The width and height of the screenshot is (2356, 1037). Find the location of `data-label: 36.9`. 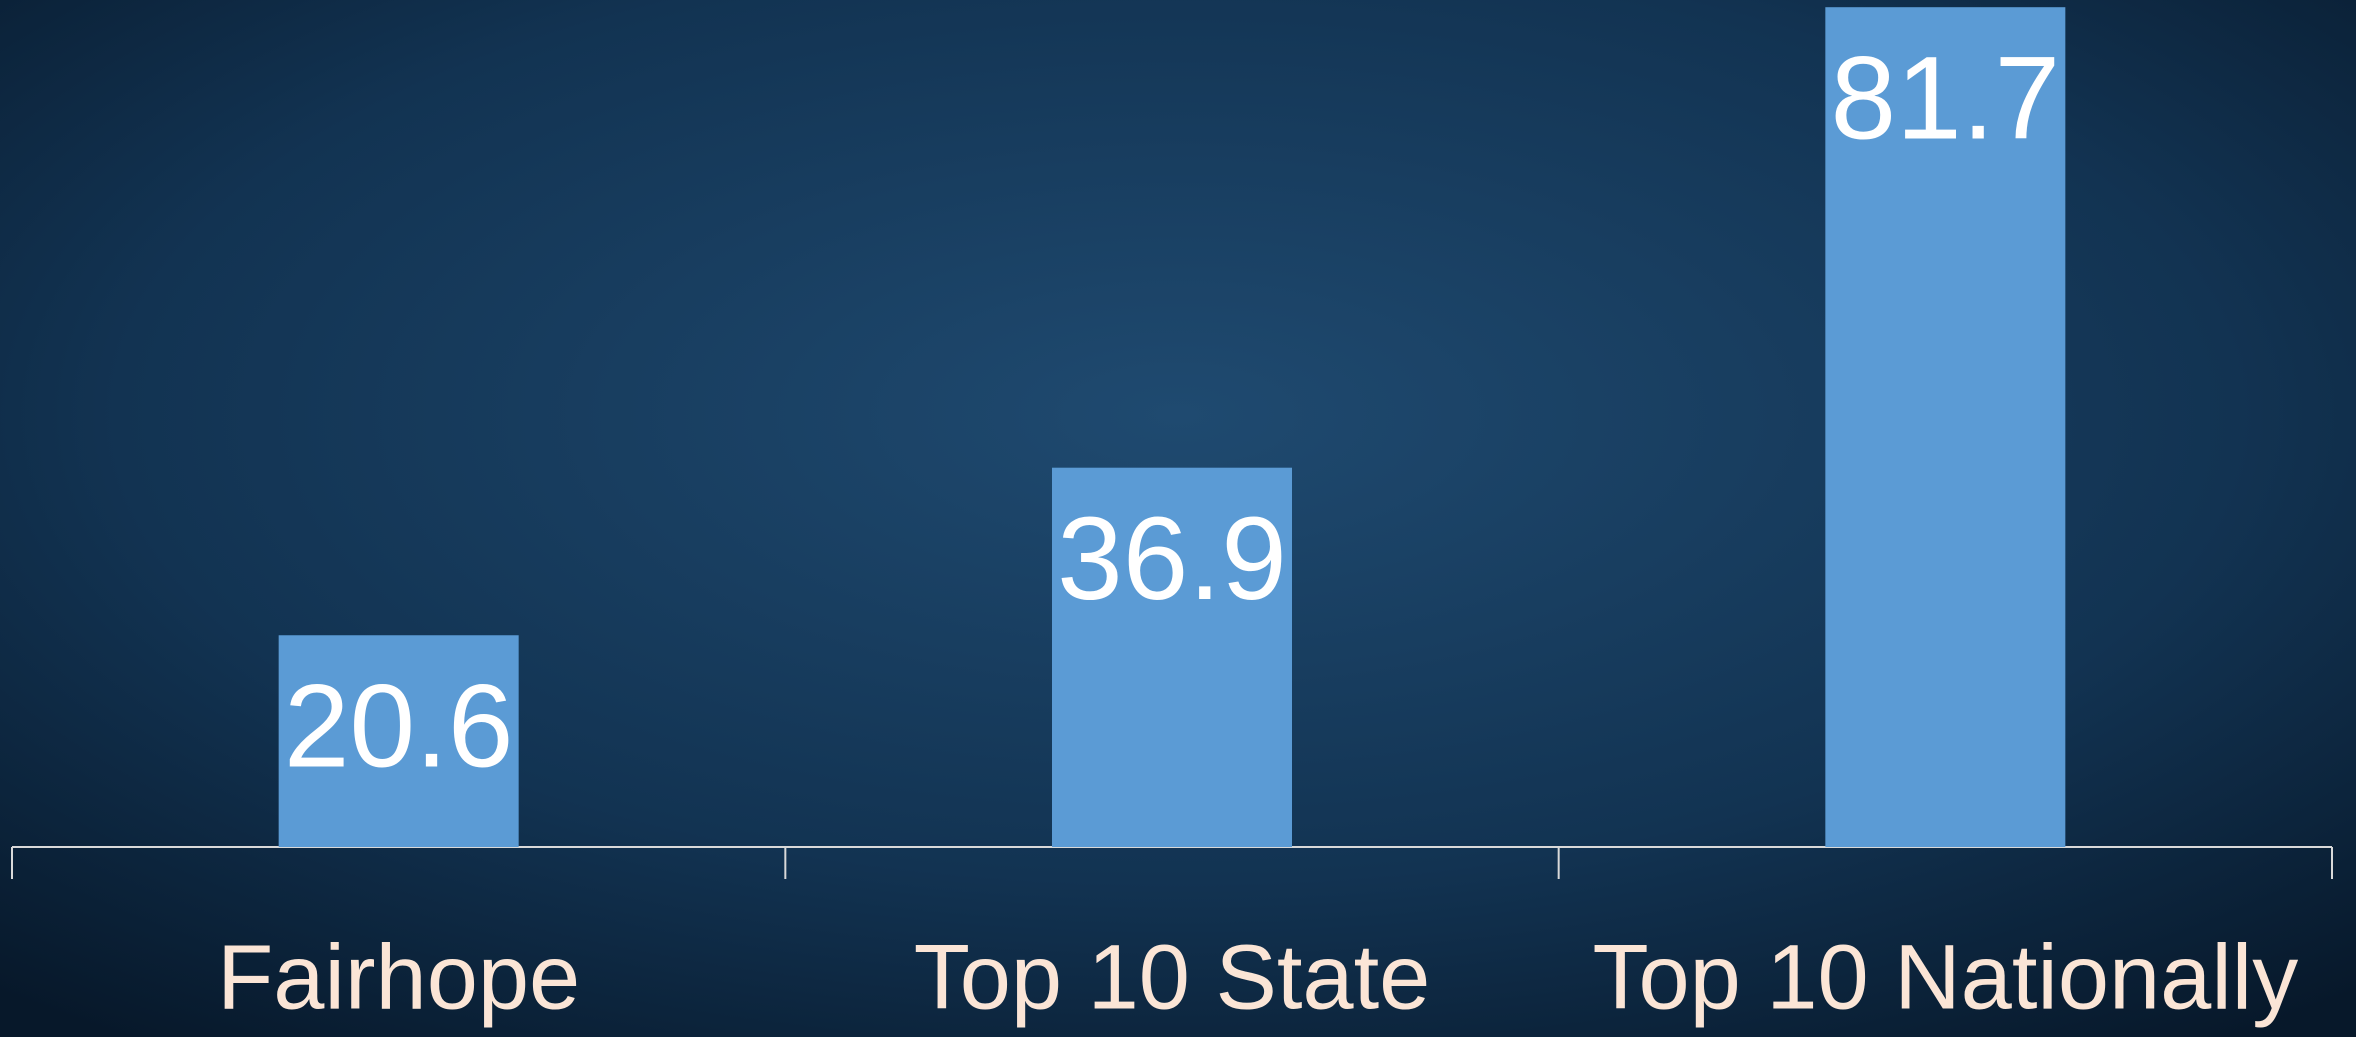

data-label: 36.9 is located at coordinates (1172, 559).